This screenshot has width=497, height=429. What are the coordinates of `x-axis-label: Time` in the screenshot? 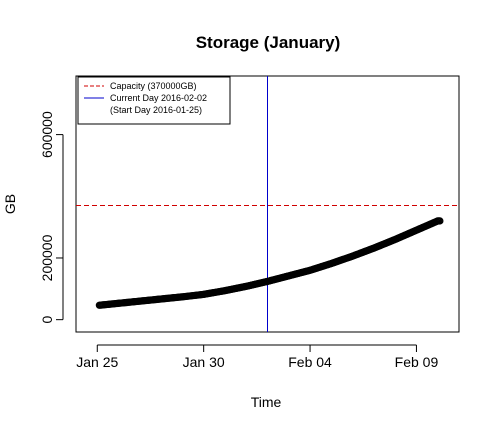 It's located at (266, 402).